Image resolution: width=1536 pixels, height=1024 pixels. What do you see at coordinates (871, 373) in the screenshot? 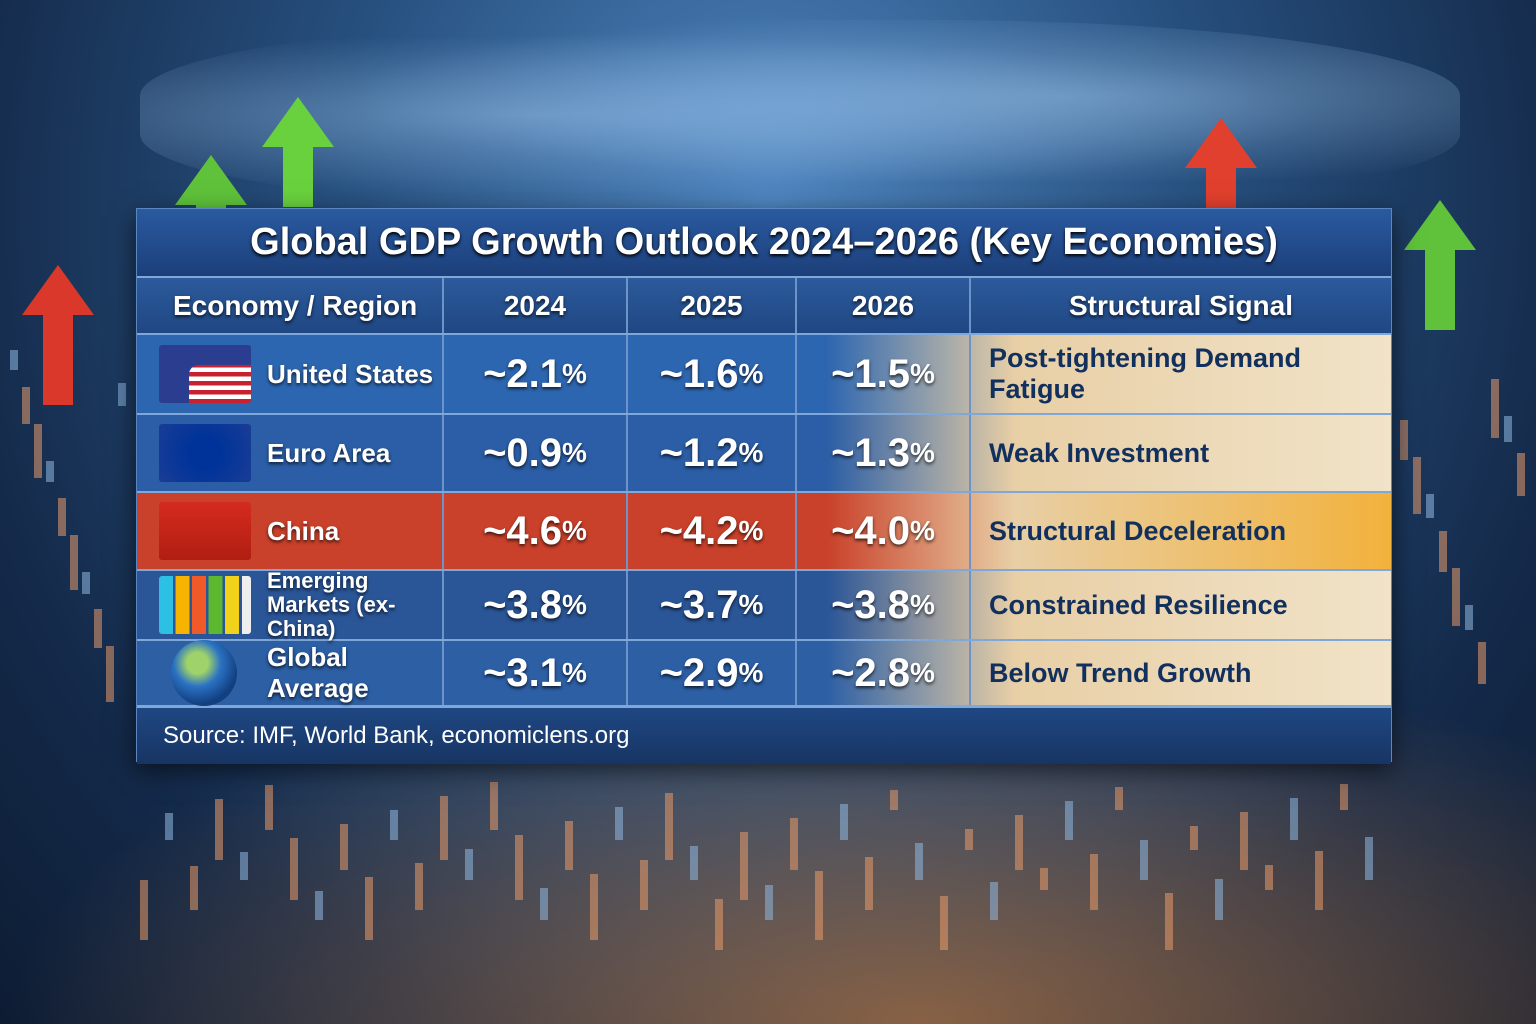
I see `value-text: ~1.5` at bounding box center [871, 373].